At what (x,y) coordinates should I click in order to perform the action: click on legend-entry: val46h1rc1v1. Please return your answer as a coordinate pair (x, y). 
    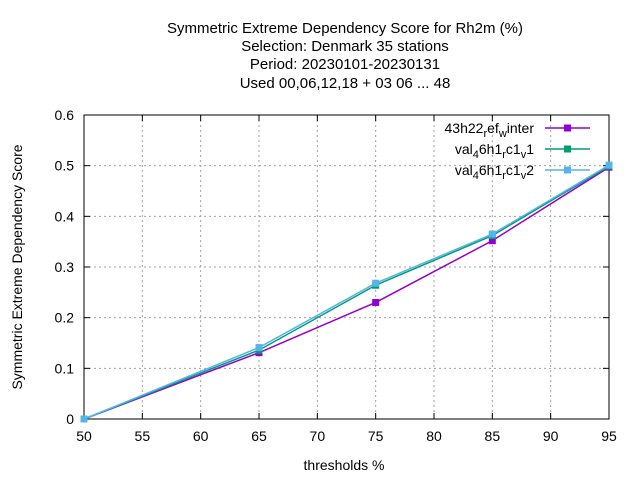
    Looking at the image, I should click on (522, 151).